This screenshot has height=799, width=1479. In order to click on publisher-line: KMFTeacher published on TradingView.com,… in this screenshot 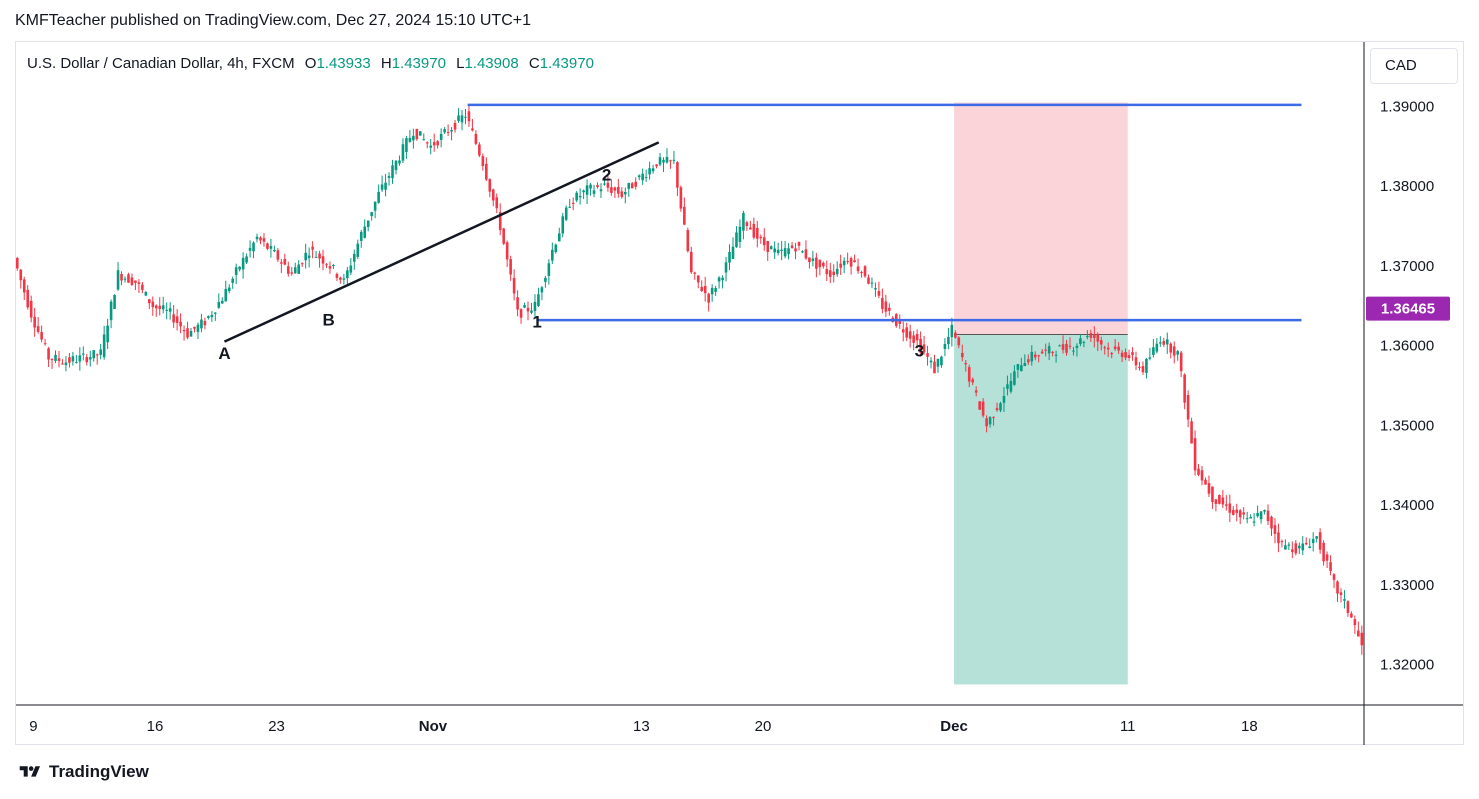, I will do `click(273, 20)`.